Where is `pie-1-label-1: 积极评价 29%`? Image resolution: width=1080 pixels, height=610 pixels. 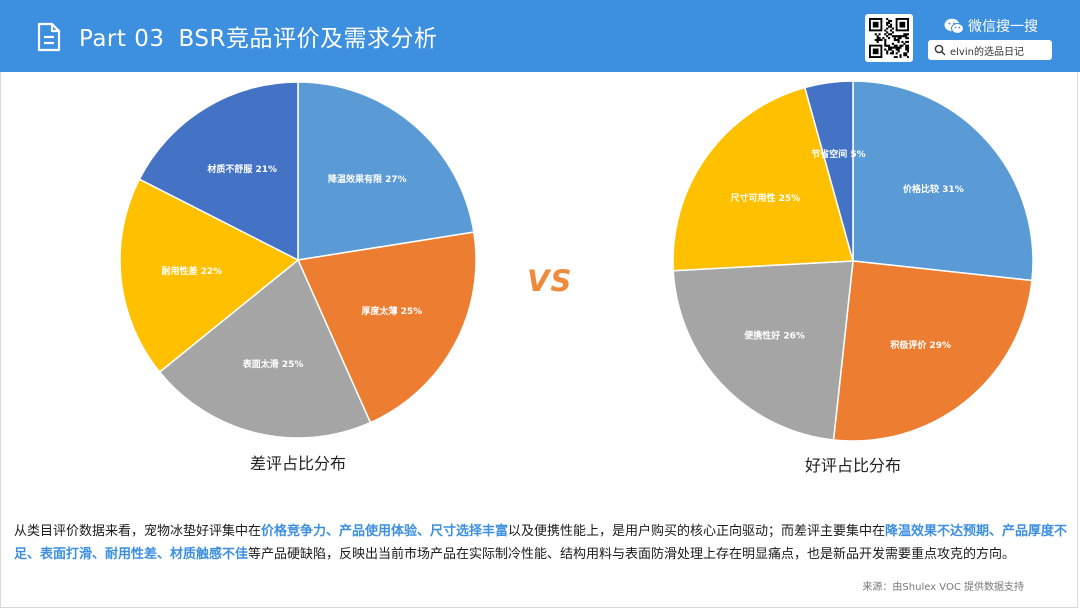
pie-1-label-1: 积极评价 29% is located at coordinates (920, 345).